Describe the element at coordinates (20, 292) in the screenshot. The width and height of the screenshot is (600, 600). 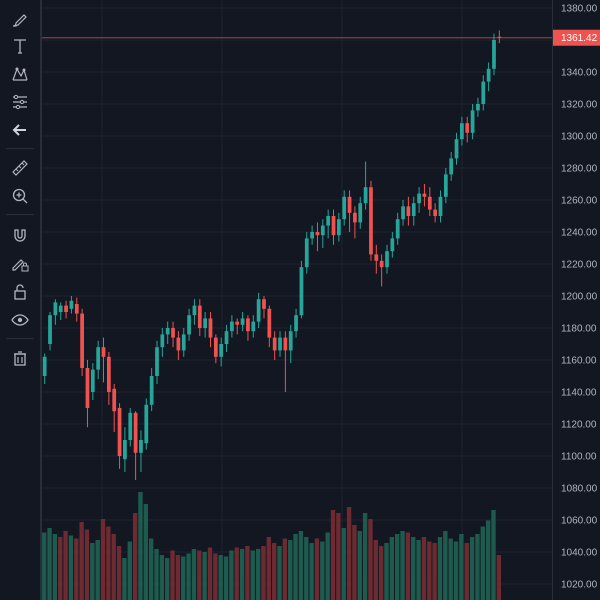
I see `unlock-icon` at that location.